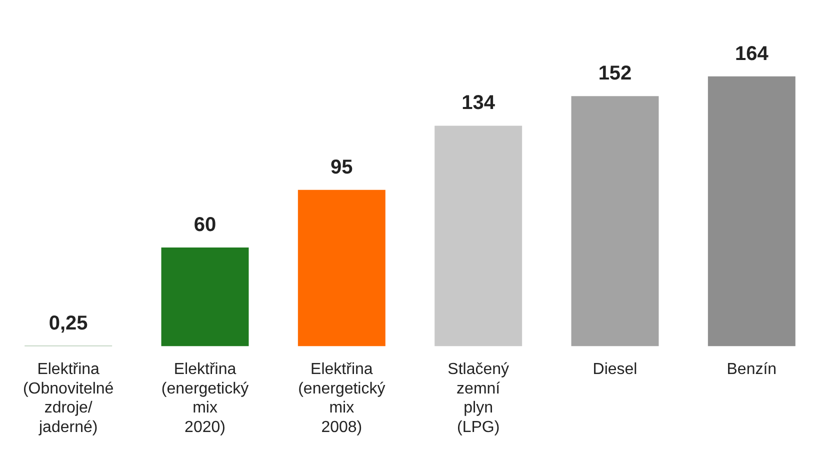  I want to click on data-label: 0,25, so click(68, 323).